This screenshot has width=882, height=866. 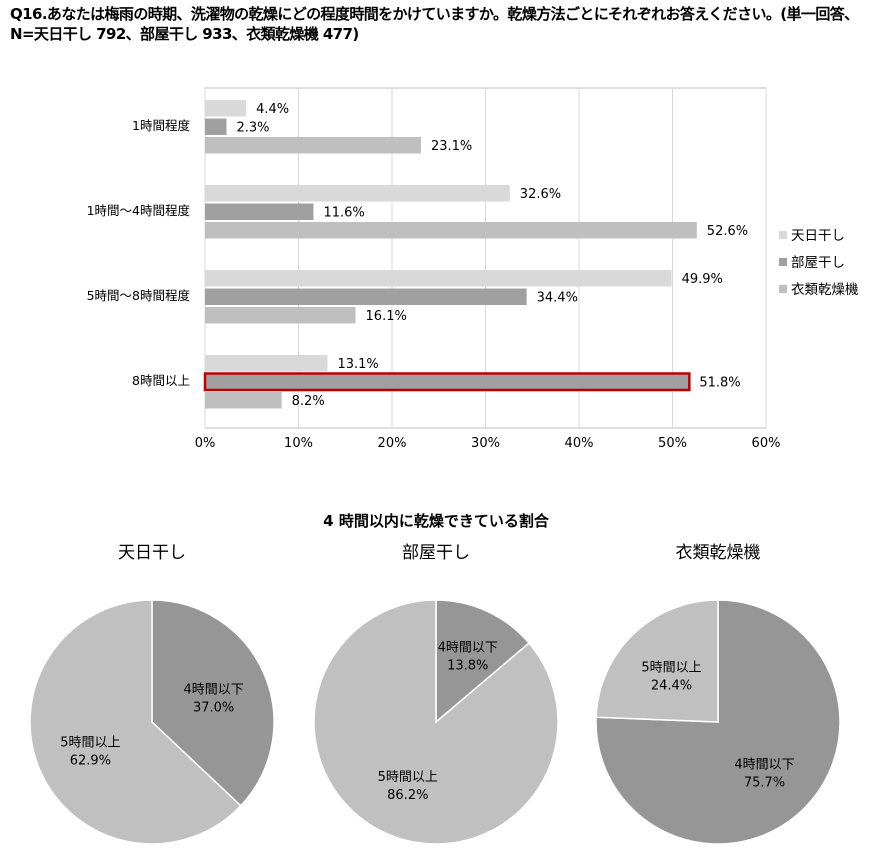 What do you see at coordinates (579, 443) in the screenshot?
I see `x-tick-label: 40%` at bounding box center [579, 443].